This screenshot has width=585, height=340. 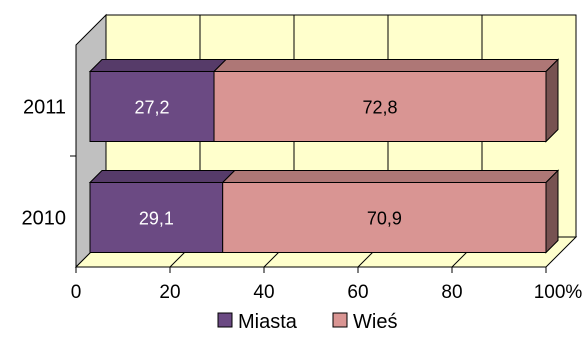 What do you see at coordinates (357, 292) in the screenshot?
I see `x-tick-label: 60` at bounding box center [357, 292].